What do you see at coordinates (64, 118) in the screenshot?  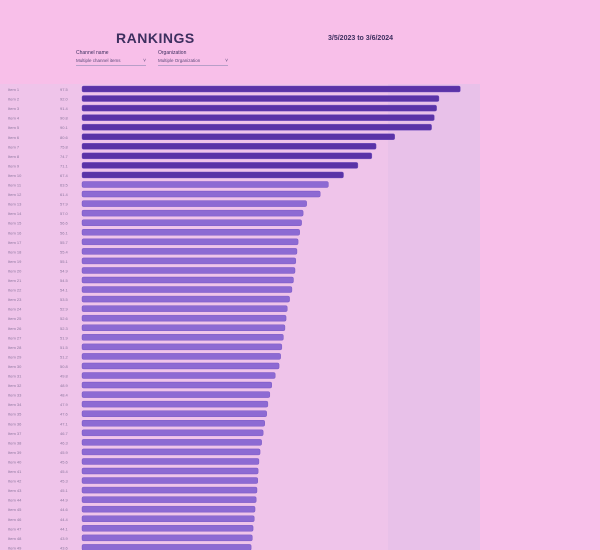 I see `value-label: 90.8` at bounding box center [64, 118].